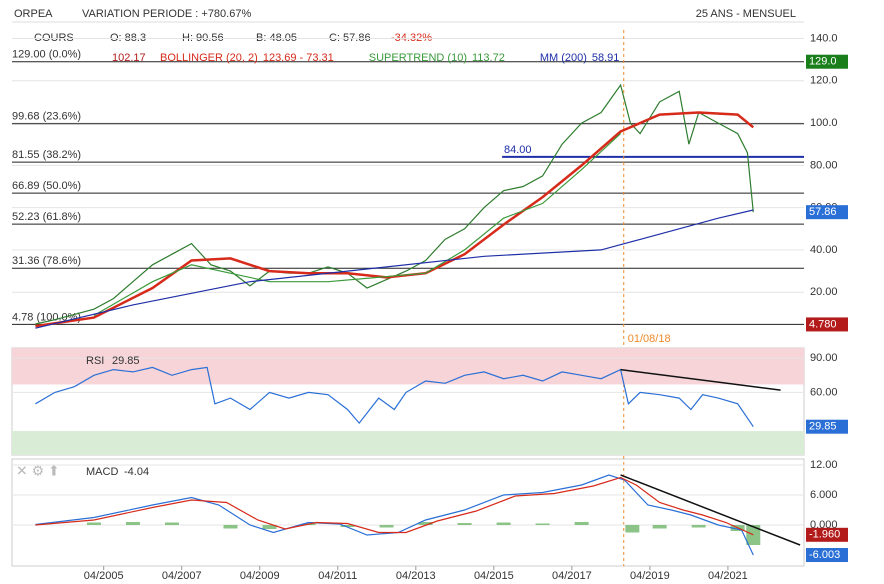 The height and width of the screenshot is (584, 884). I want to click on fib-label: 81.55 (38.2%), so click(46, 155).